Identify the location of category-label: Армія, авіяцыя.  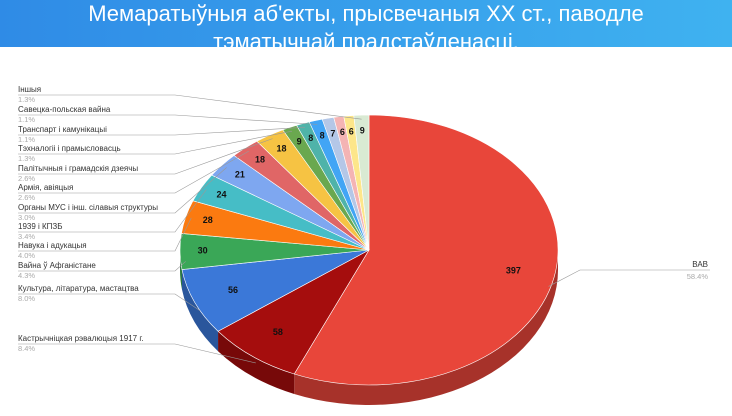
(45, 187).